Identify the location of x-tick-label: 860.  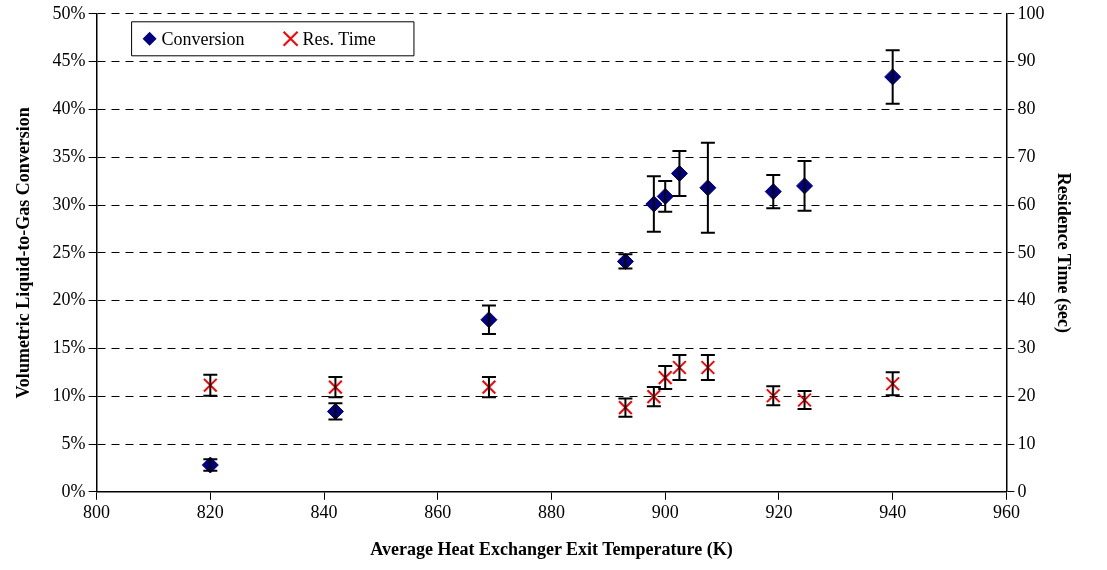
(438, 512).